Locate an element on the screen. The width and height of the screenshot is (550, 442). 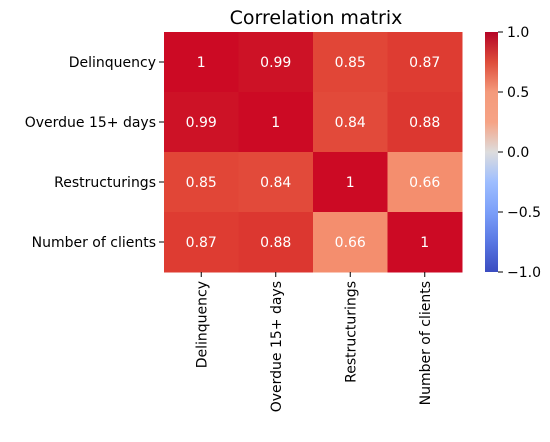
colorbar-tick-label: 0.0 is located at coordinates (518, 153).